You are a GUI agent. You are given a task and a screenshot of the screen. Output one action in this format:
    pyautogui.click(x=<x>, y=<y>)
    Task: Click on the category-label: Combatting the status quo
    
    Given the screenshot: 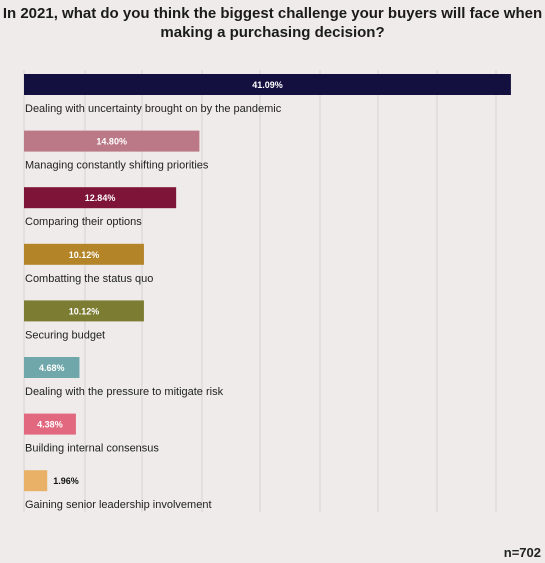 What is the action you would take?
    pyautogui.click(x=89, y=279)
    